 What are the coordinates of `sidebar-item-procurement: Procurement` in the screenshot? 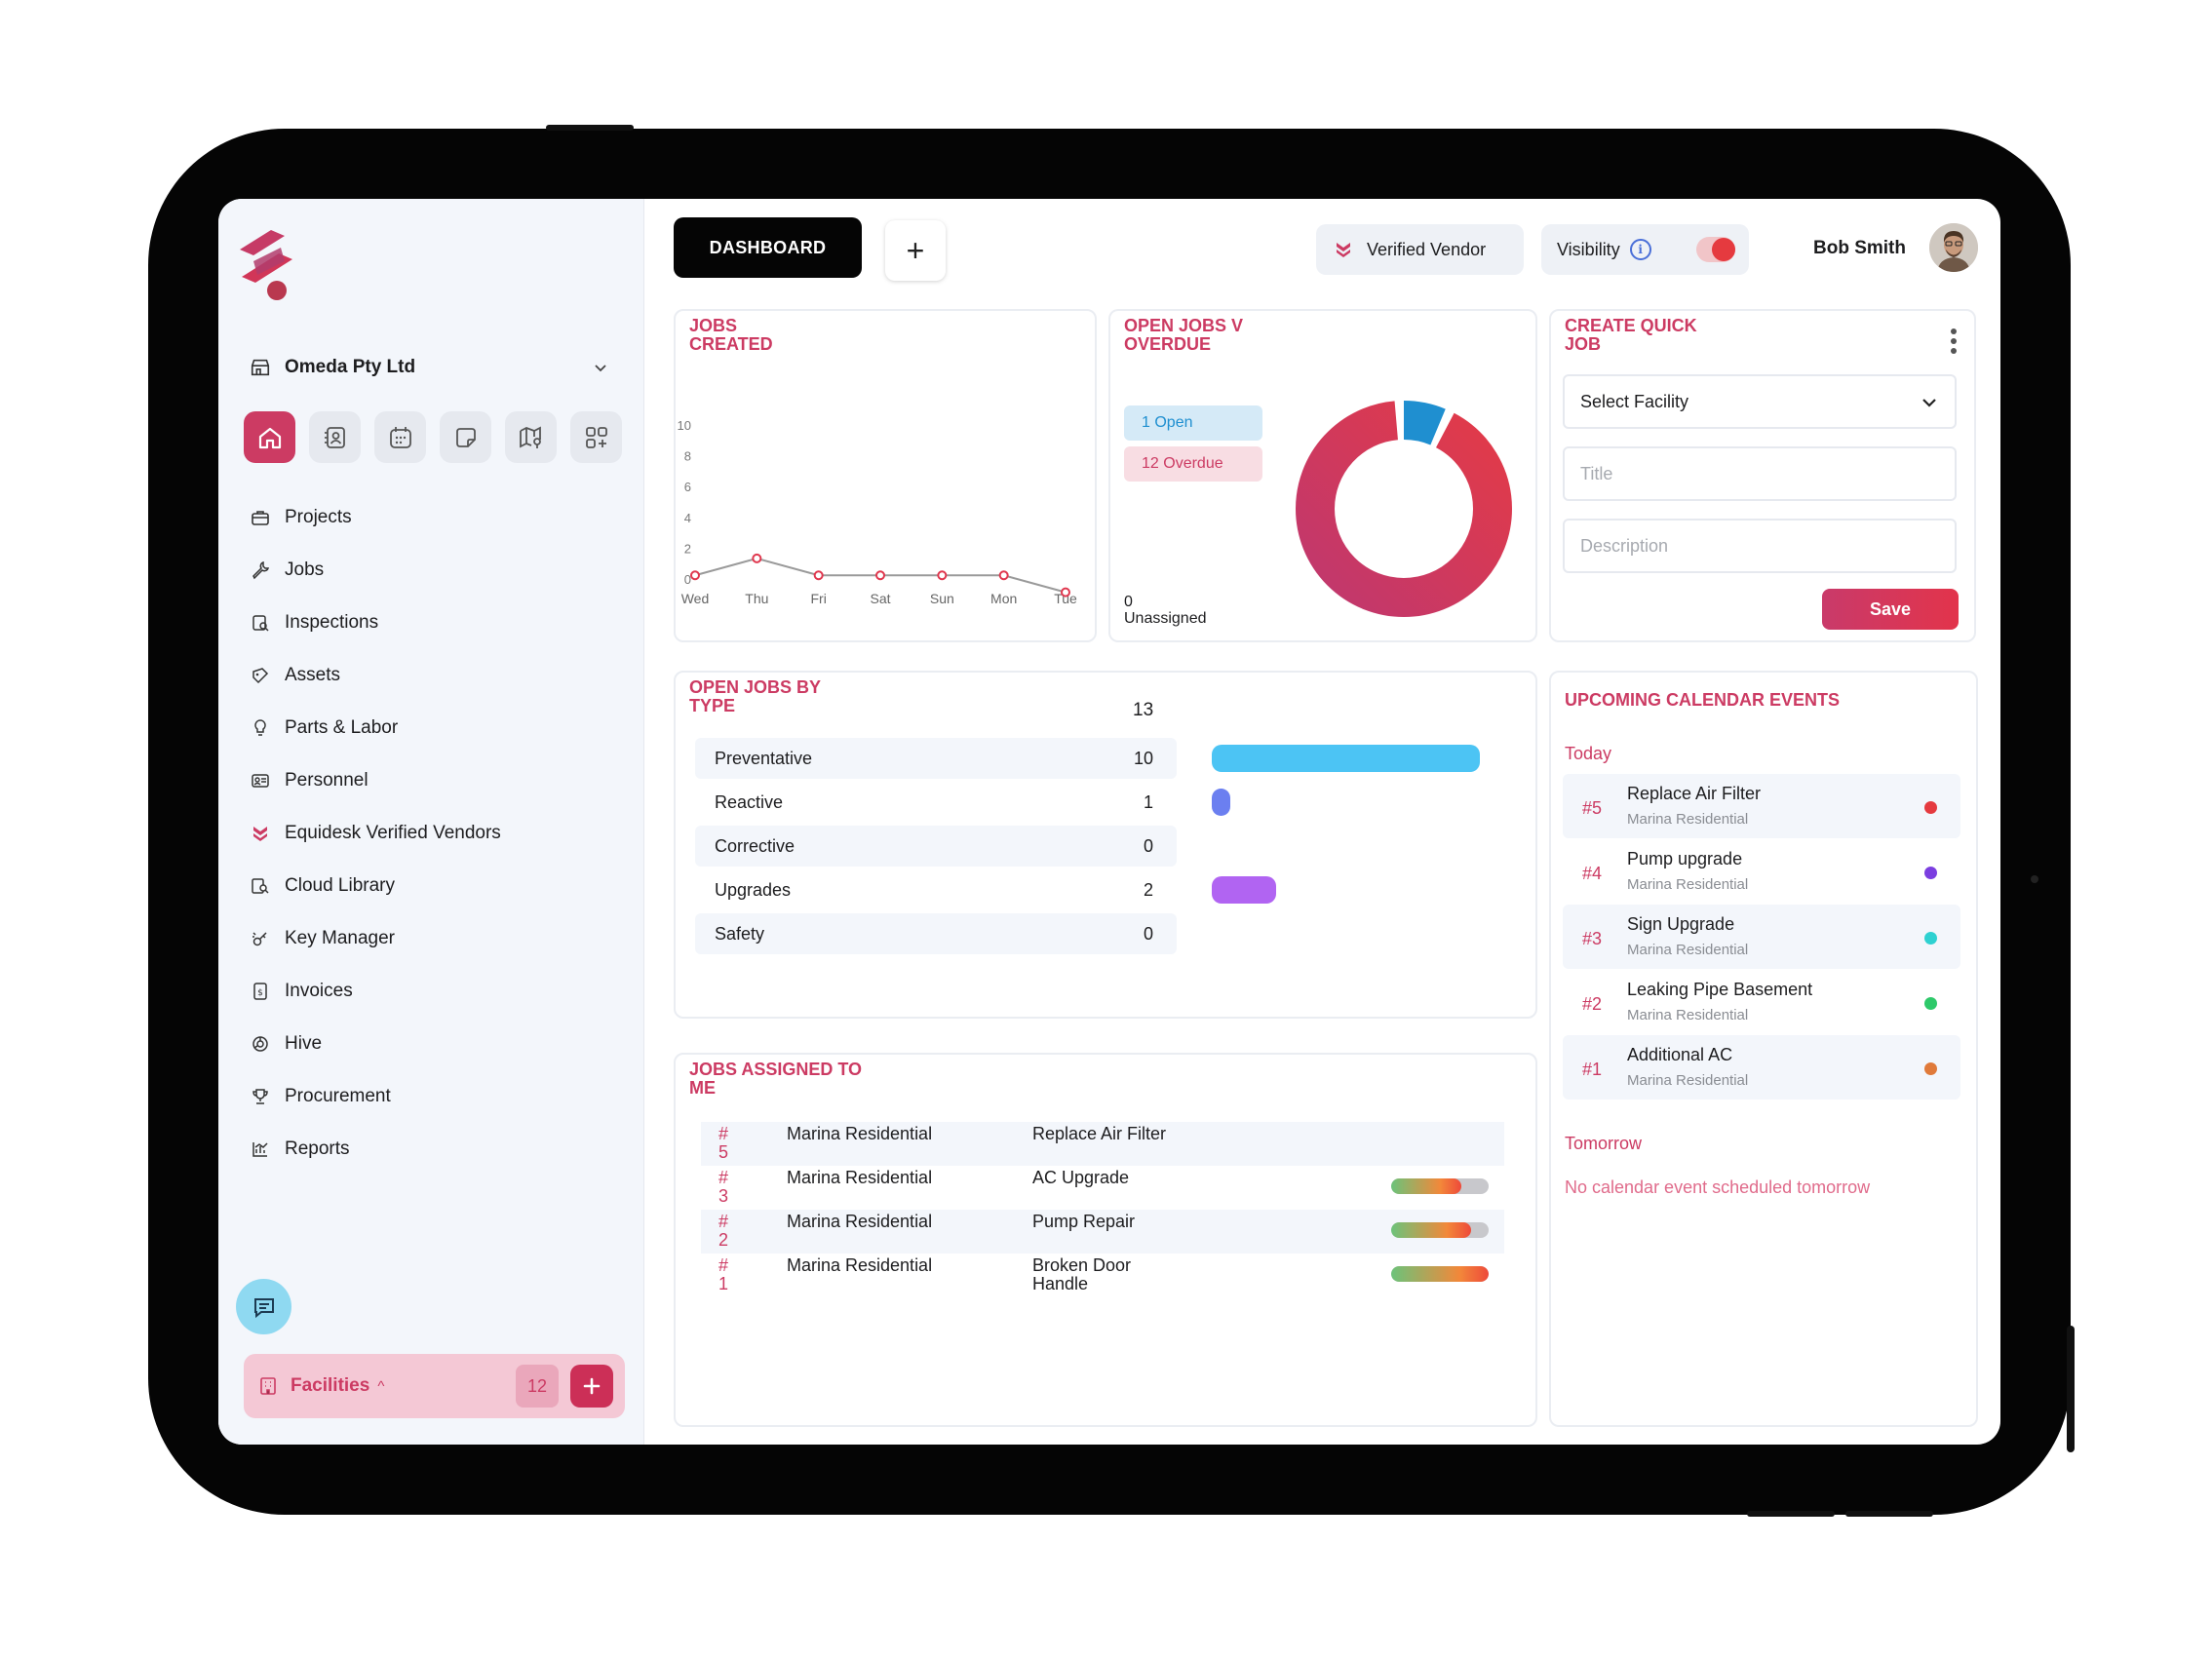 It's located at (435, 1096).